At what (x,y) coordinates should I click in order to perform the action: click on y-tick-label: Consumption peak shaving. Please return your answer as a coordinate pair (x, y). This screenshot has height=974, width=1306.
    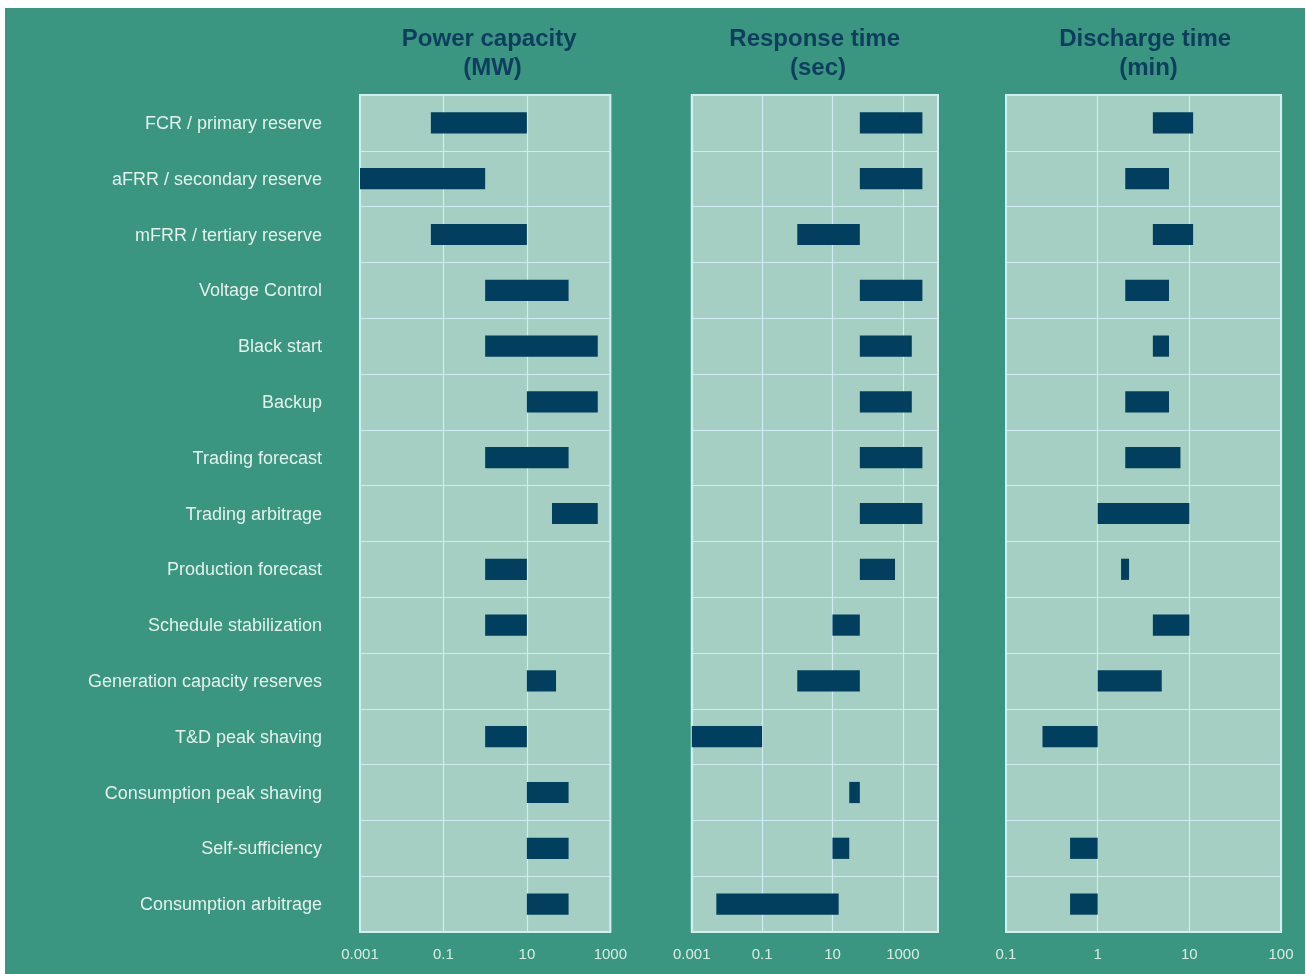
    Looking at the image, I should click on (213, 792).